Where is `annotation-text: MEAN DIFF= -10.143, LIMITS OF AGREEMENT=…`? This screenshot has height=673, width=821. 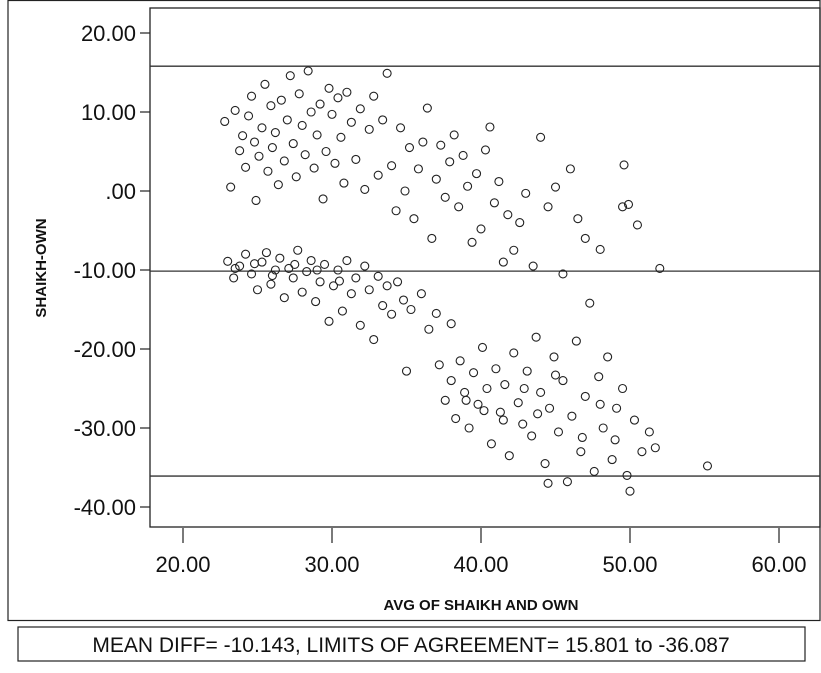
annotation-text: MEAN DIFF= -10.143, LIMITS OF AGREEMENT=… is located at coordinates (410, 645).